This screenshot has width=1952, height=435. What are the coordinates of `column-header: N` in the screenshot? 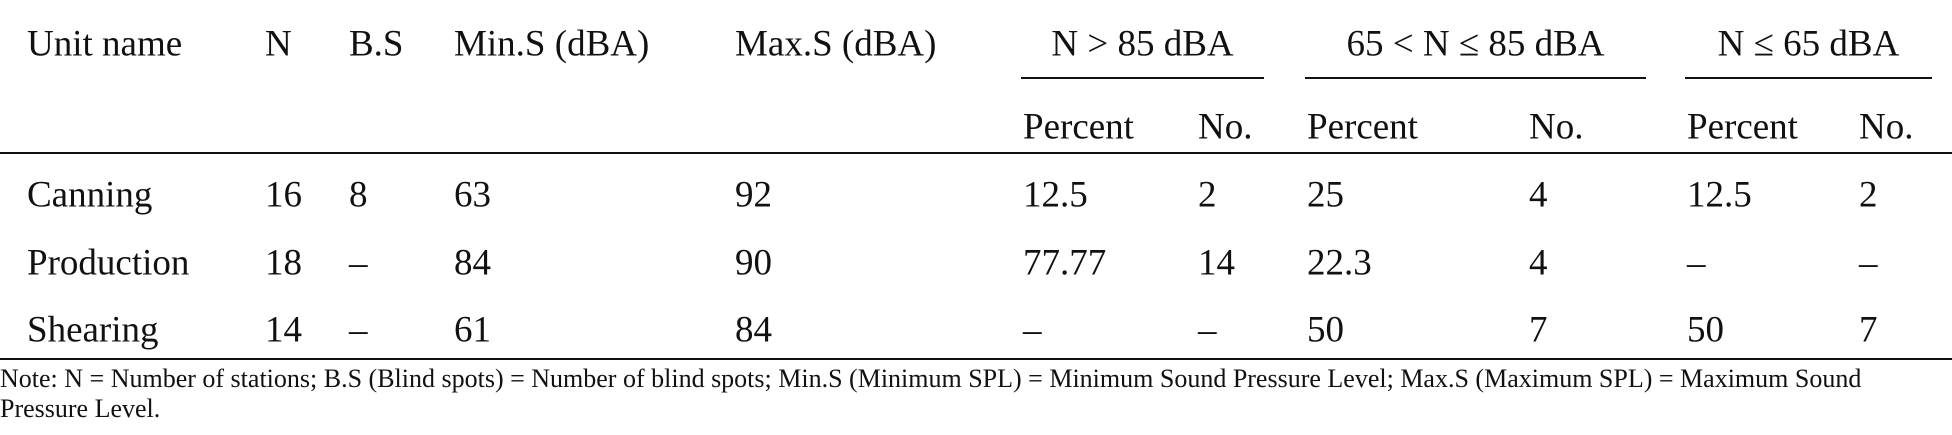 It's located at (278, 44).